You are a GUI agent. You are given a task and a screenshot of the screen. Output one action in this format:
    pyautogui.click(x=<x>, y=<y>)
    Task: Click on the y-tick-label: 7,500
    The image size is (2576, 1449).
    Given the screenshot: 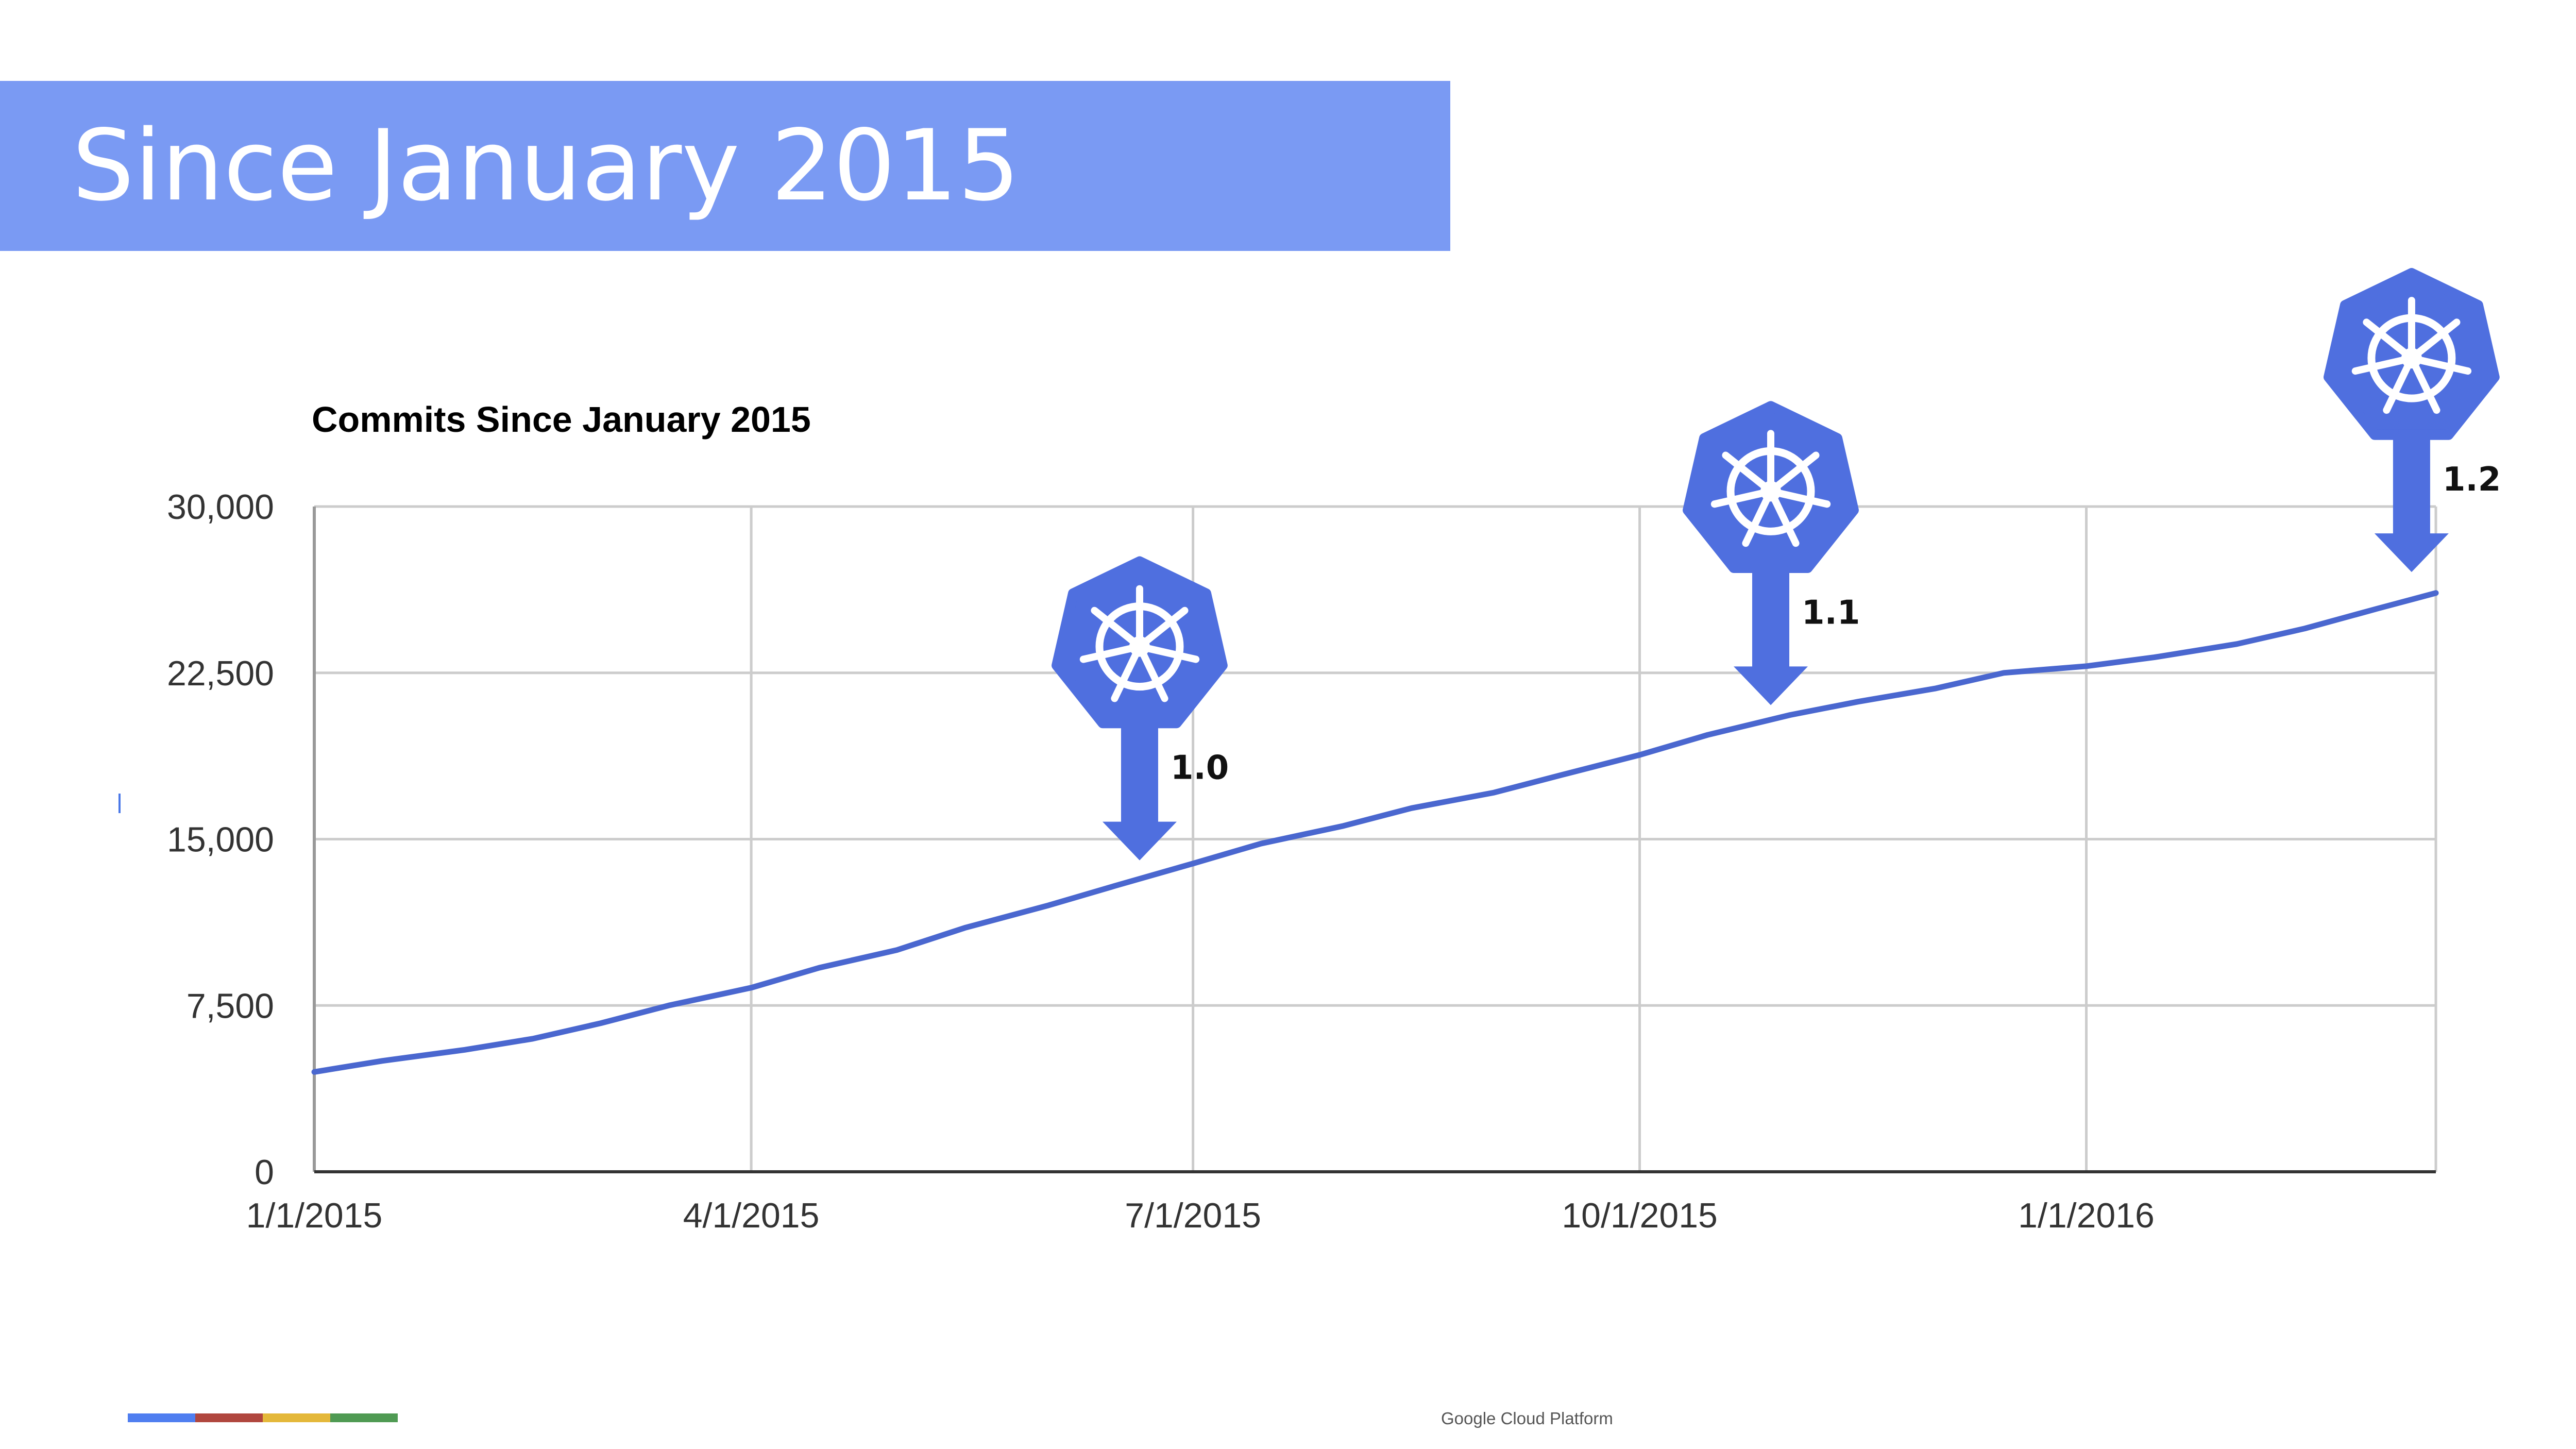 What is the action you would take?
    pyautogui.click(x=231, y=1005)
    